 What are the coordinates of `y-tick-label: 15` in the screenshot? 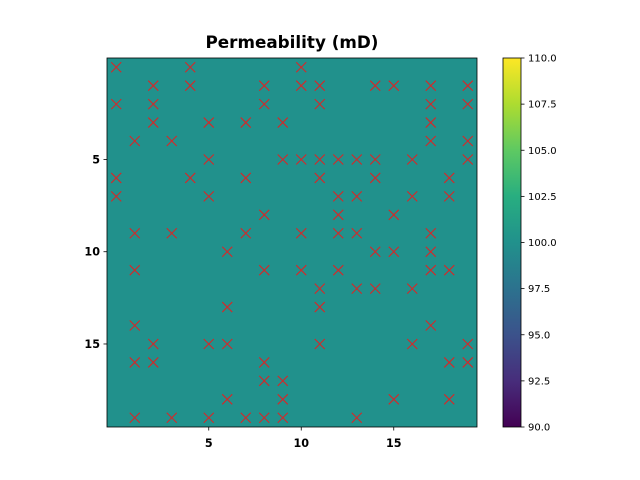 It's located at (92, 344).